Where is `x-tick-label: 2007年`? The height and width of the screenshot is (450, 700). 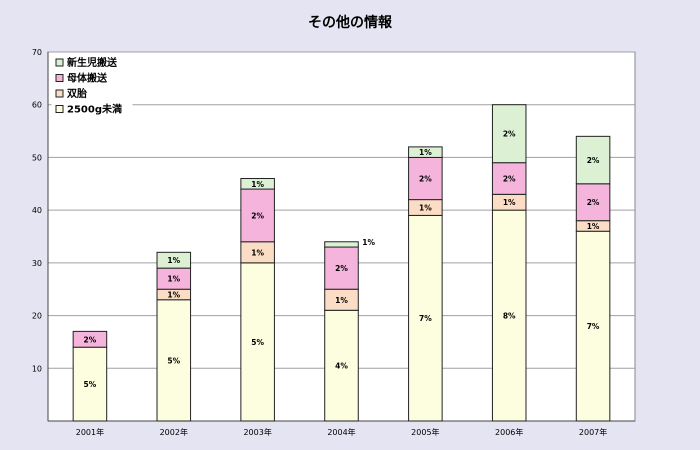
x-tick-label: 2007年 is located at coordinates (593, 432).